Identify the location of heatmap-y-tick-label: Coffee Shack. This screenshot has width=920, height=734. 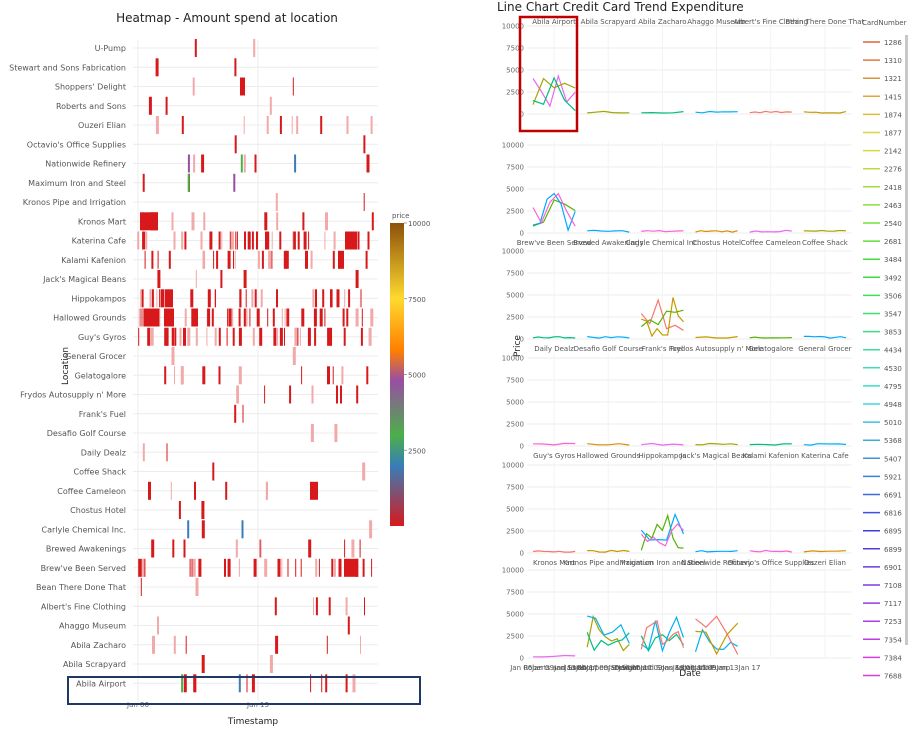
(100, 472).